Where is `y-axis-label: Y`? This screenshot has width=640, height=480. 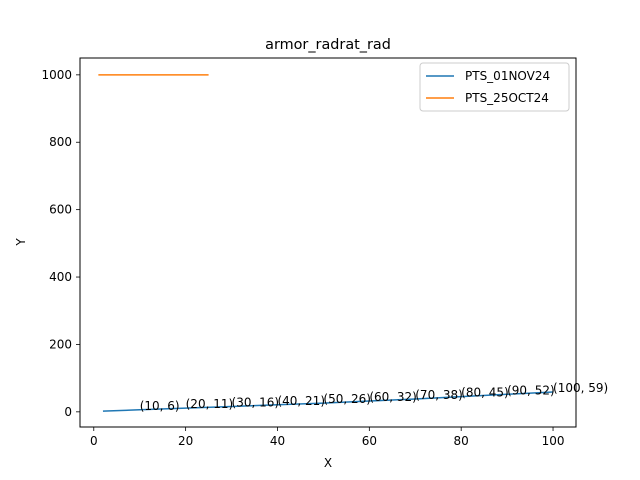 y-axis-label: Y is located at coordinates (21, 242).